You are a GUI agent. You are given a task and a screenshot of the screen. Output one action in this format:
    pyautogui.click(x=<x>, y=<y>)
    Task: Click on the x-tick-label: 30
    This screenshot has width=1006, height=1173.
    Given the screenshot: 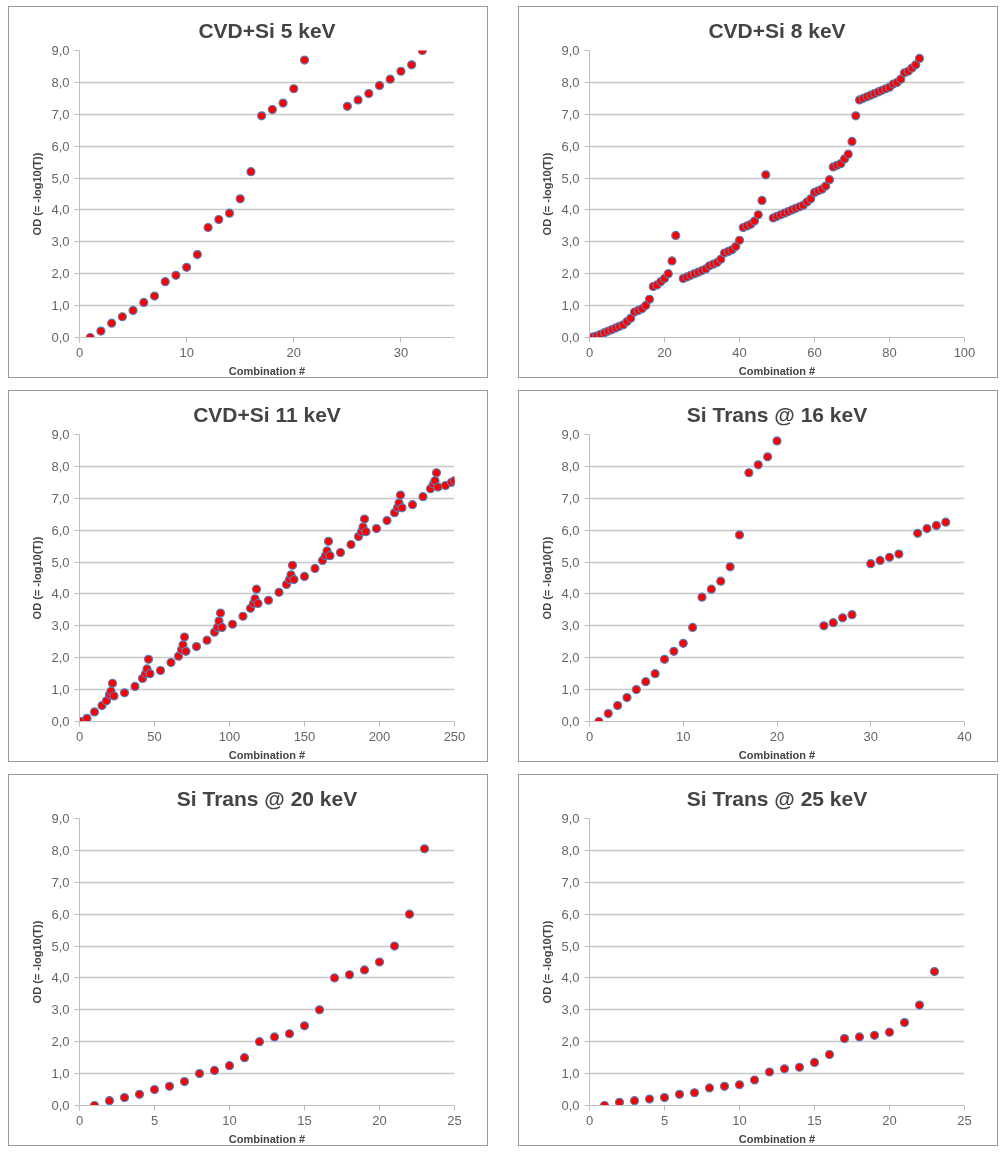 What is the action you would take?
    pyautogui.click(x=401, y=352)
    